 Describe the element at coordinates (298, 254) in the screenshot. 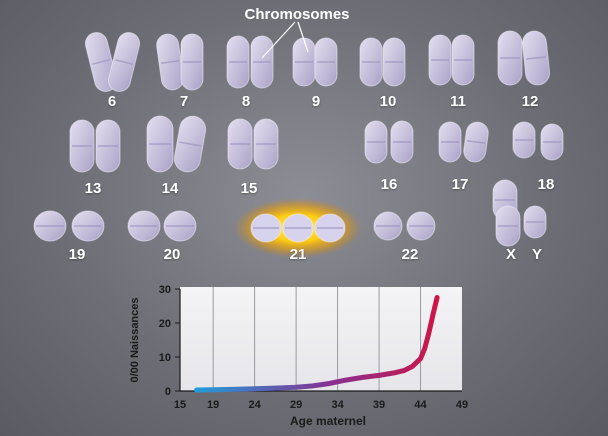

I see `chromosome-label-21: 21` at that location.